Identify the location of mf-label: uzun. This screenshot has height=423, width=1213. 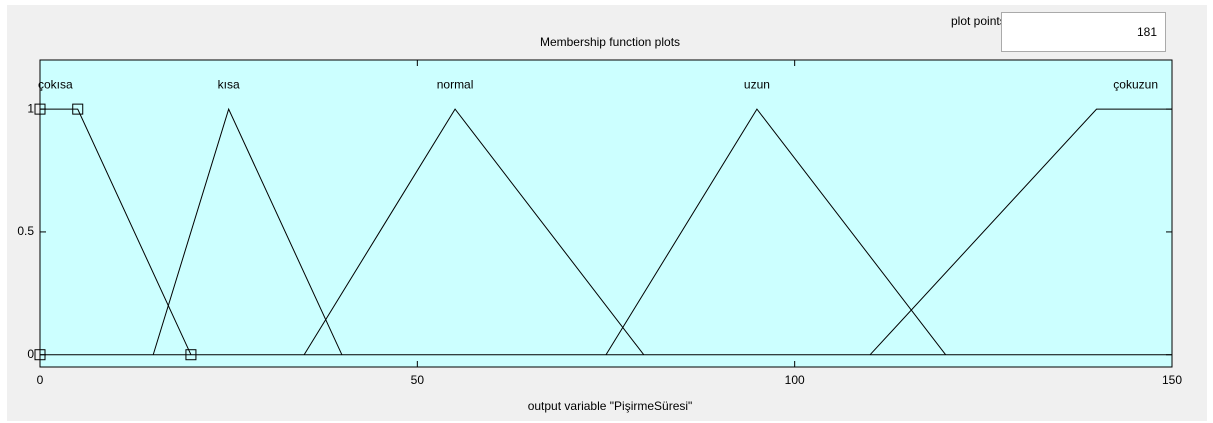
(757, 84).